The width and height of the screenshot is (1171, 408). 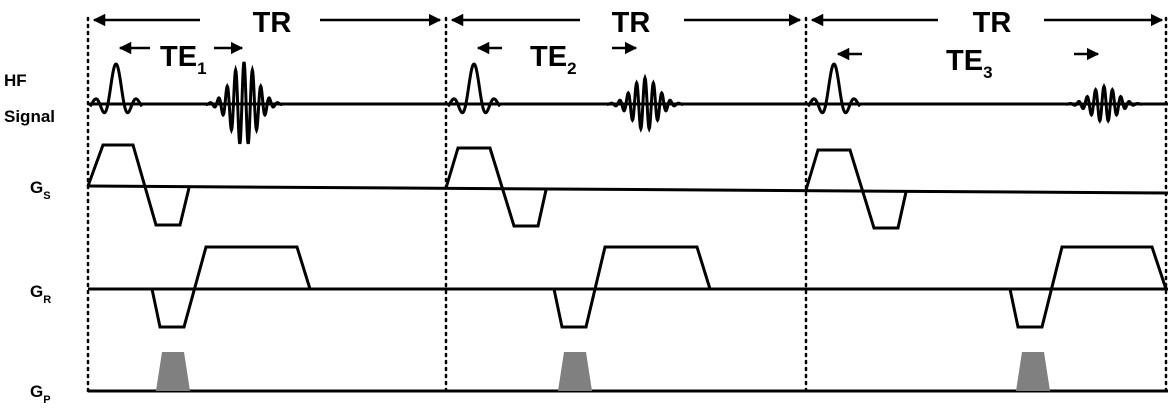 What do you see at coordinates (36, 391) in the screenshot?
I see `gp-label-main: G` at bounding box center [36, 391].